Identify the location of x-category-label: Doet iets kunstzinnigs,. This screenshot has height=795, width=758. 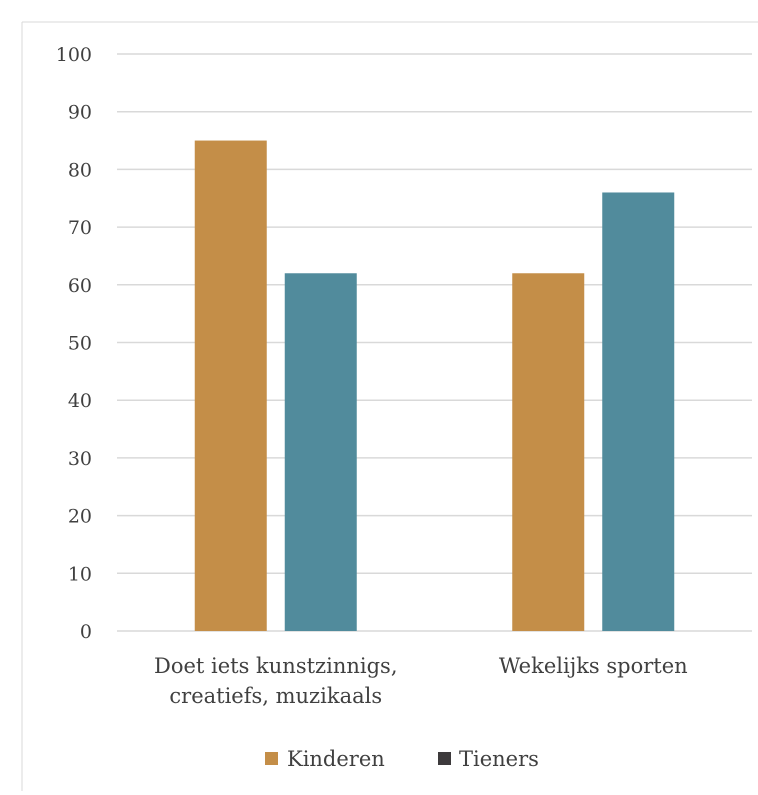
(276, 666).